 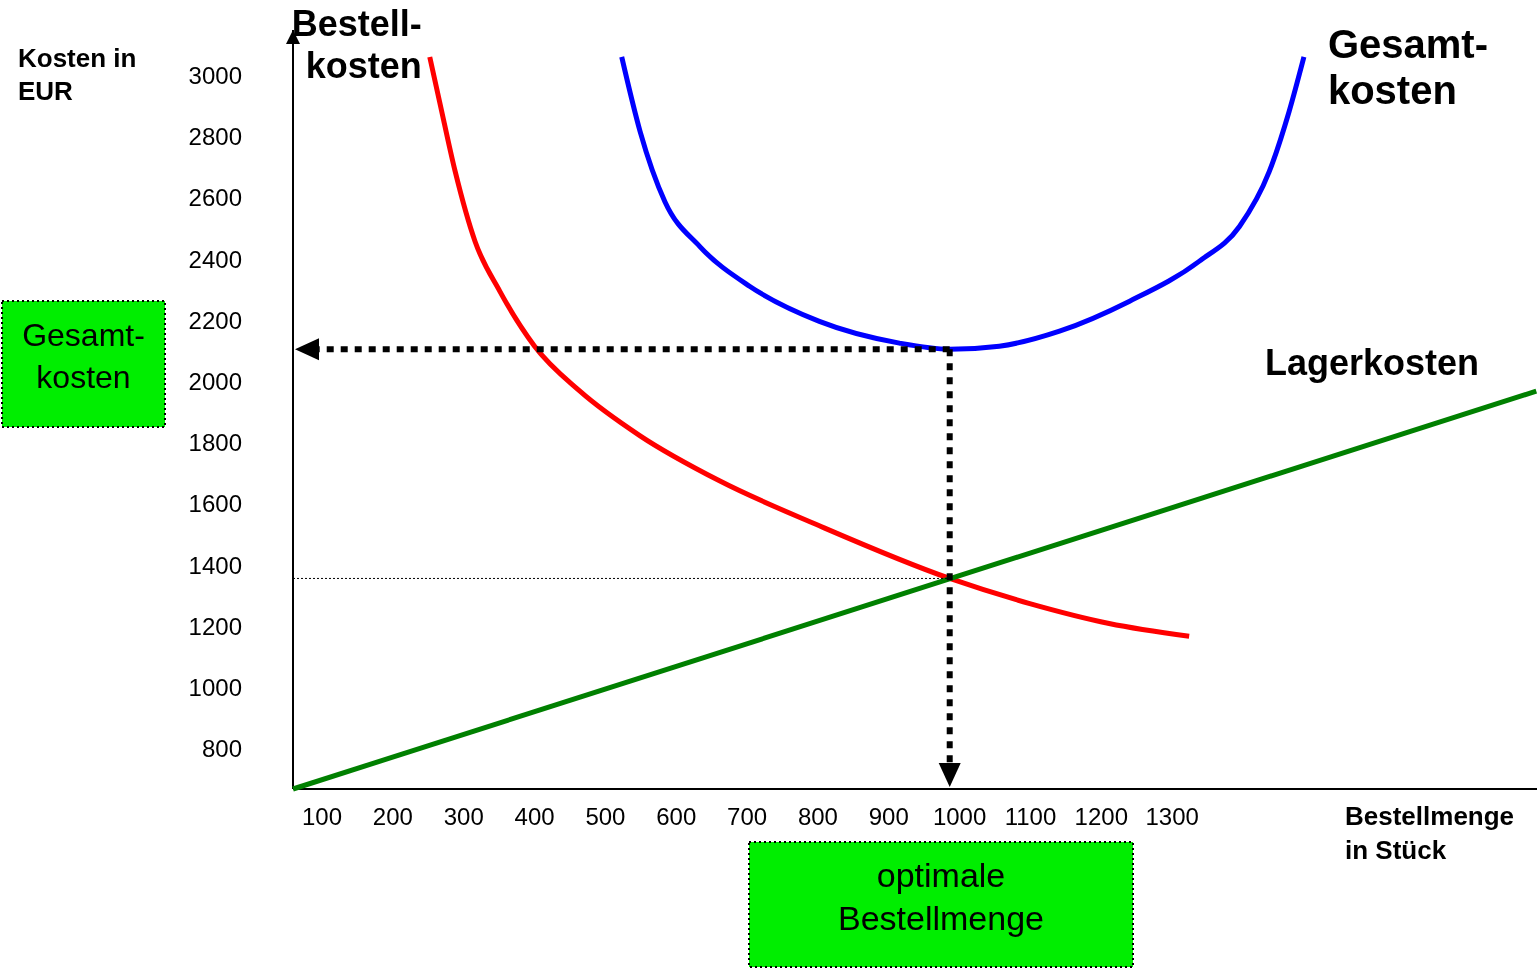 I want to click on x-tick-label: 200, so click(x=392, y=816).